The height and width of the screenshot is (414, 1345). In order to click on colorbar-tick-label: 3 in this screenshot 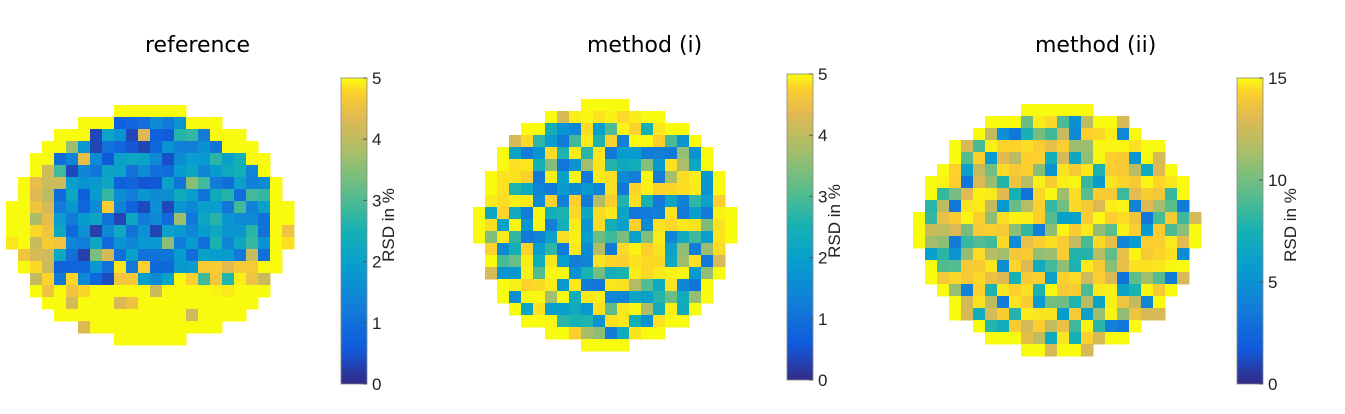, I will do `click(822, 196)`.